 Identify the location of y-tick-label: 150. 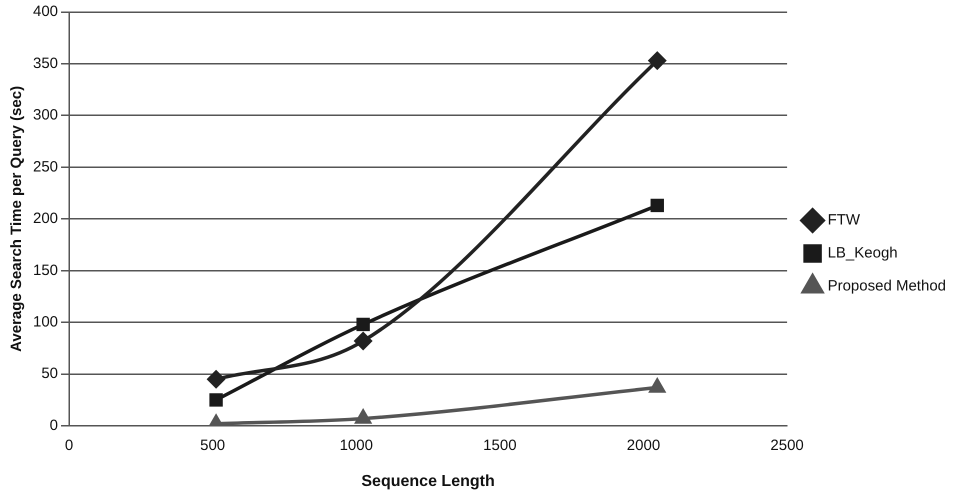
(45, 270).